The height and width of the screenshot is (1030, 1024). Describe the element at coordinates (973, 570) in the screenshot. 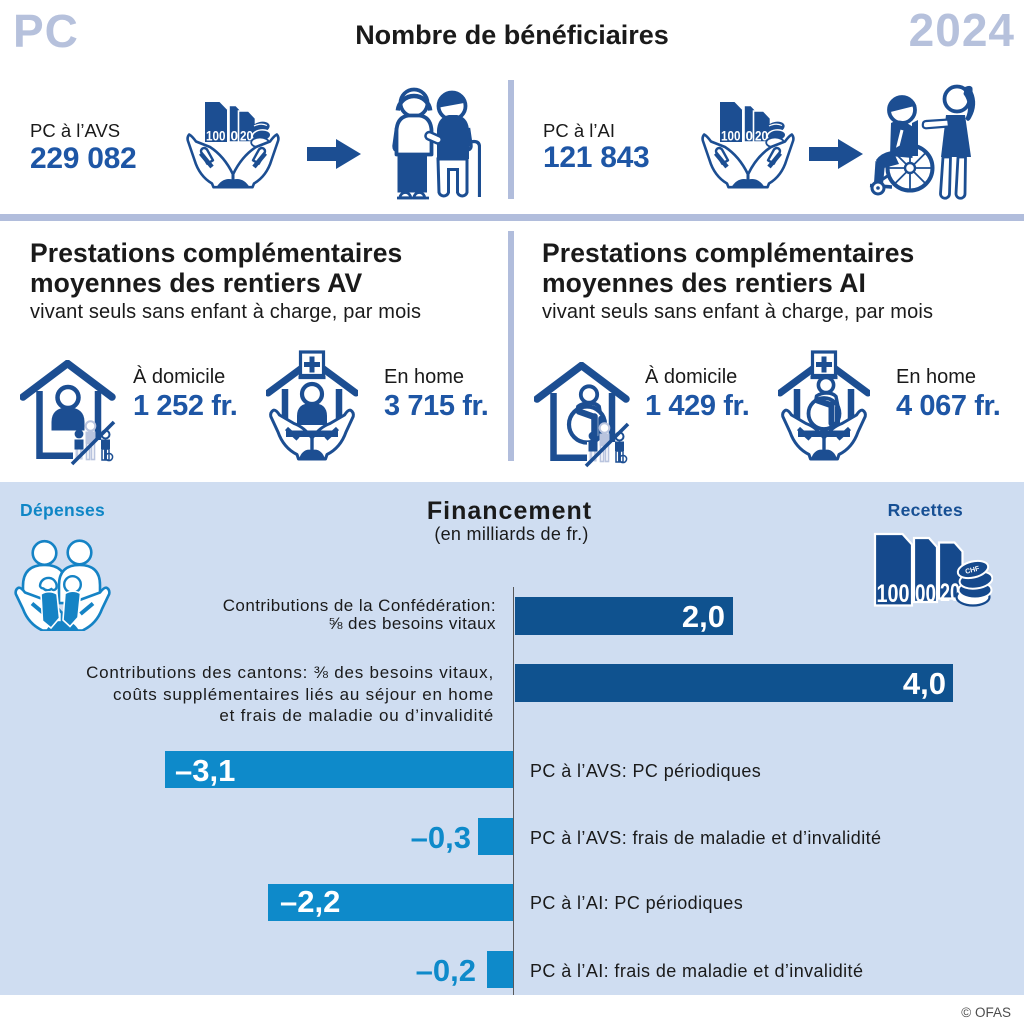

I see `svg-text: CHF` at that location.